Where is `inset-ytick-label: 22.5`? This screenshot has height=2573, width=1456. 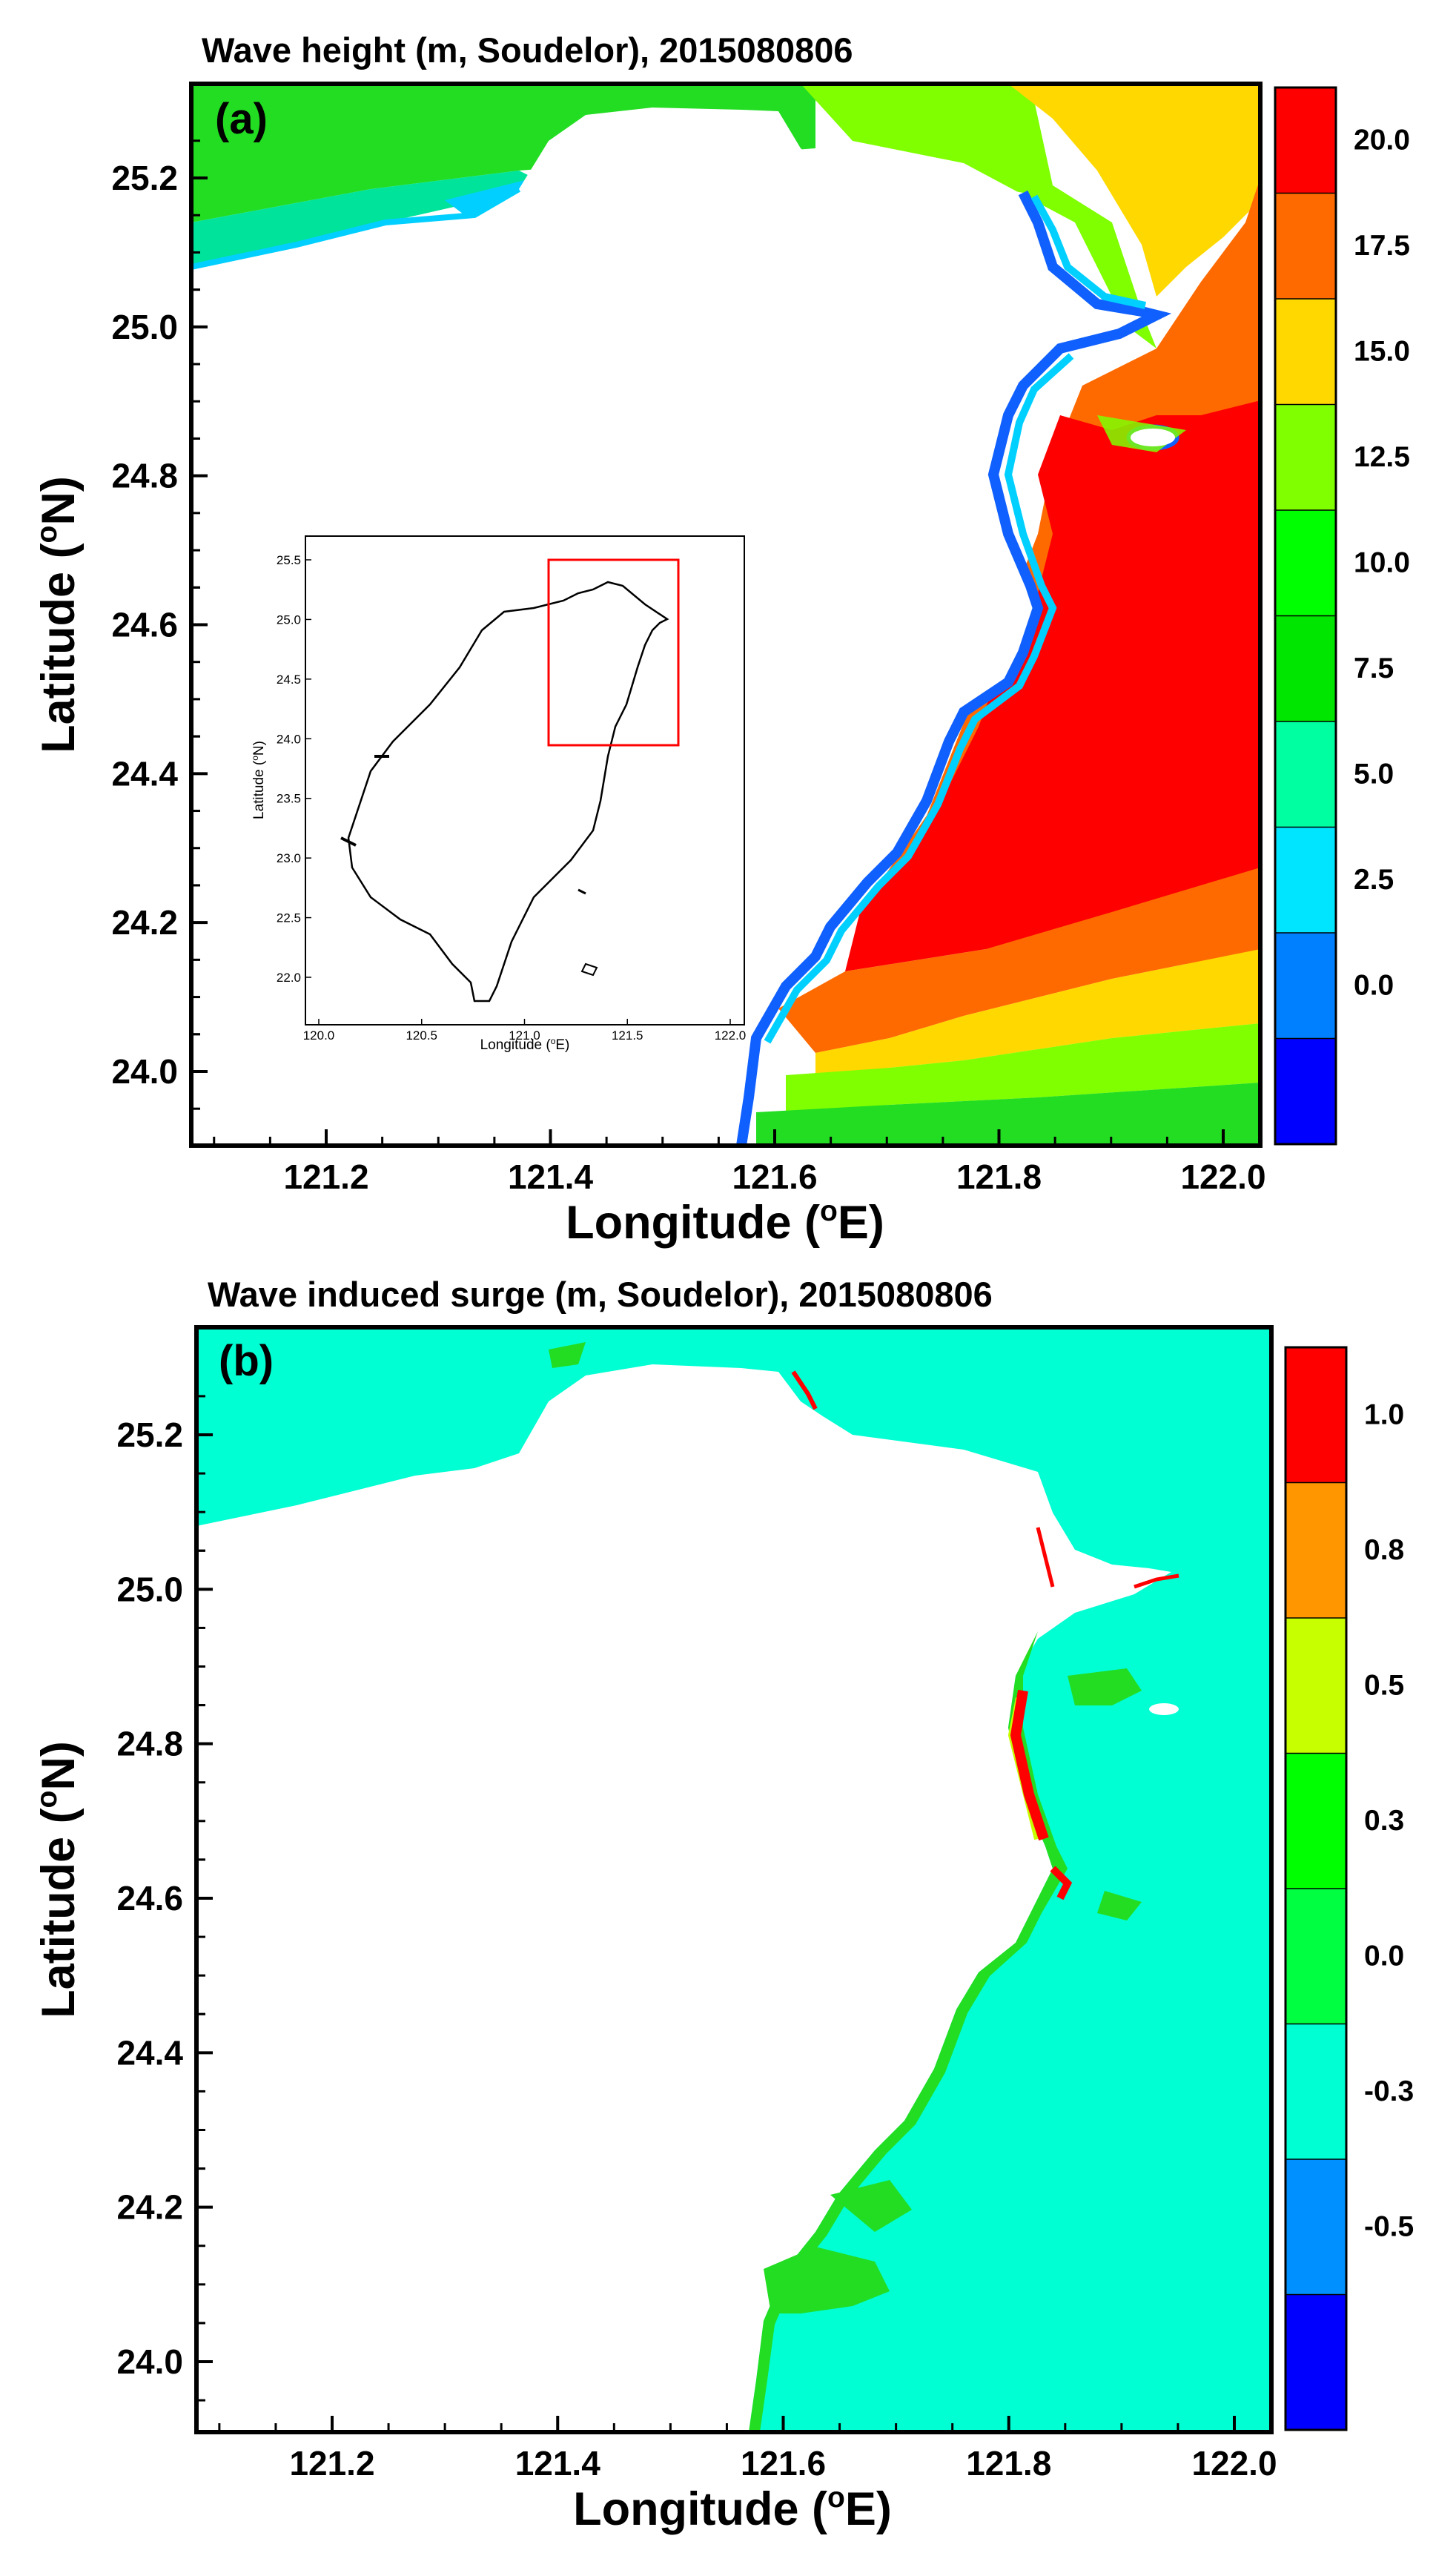
inset-ytick-label: 22.5 is located at coordinates (289, 918).